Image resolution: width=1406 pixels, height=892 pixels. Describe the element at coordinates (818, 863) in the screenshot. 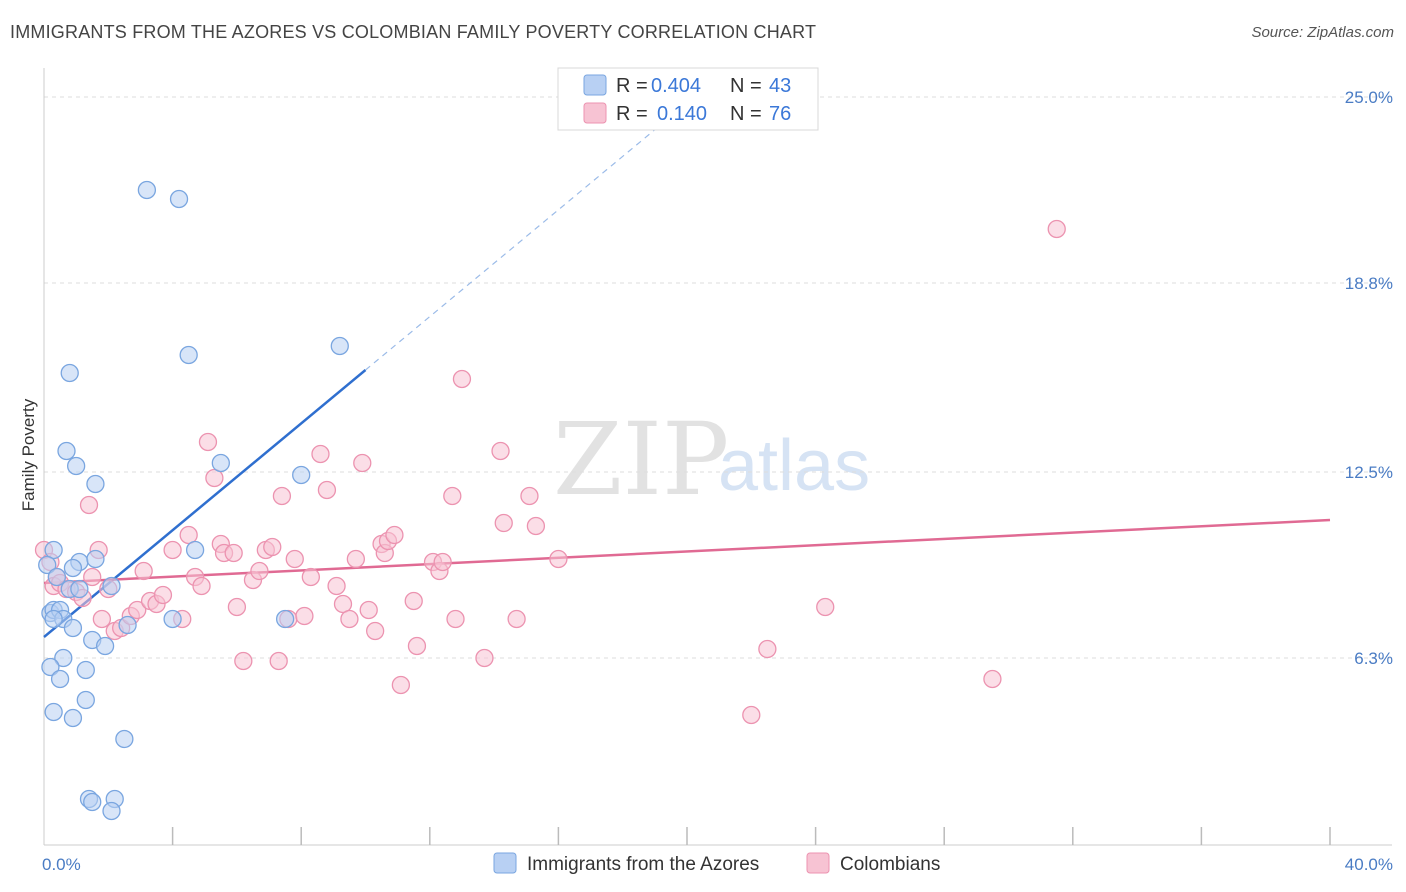

I see `bottom-legend-swatch-colombians` at that location.